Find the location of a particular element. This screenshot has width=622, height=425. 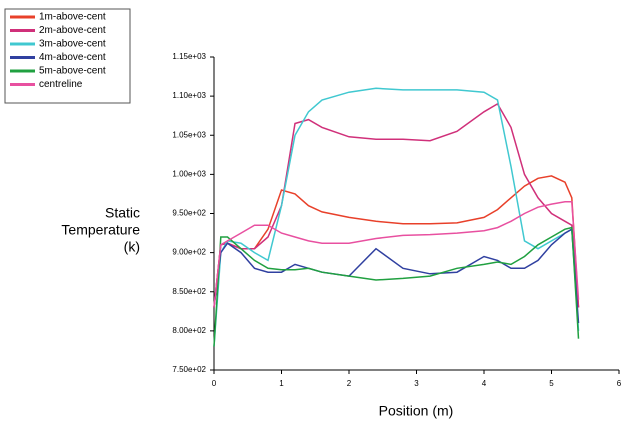

legend-label: 2m-above-cent is located at coordinates (72, 30).